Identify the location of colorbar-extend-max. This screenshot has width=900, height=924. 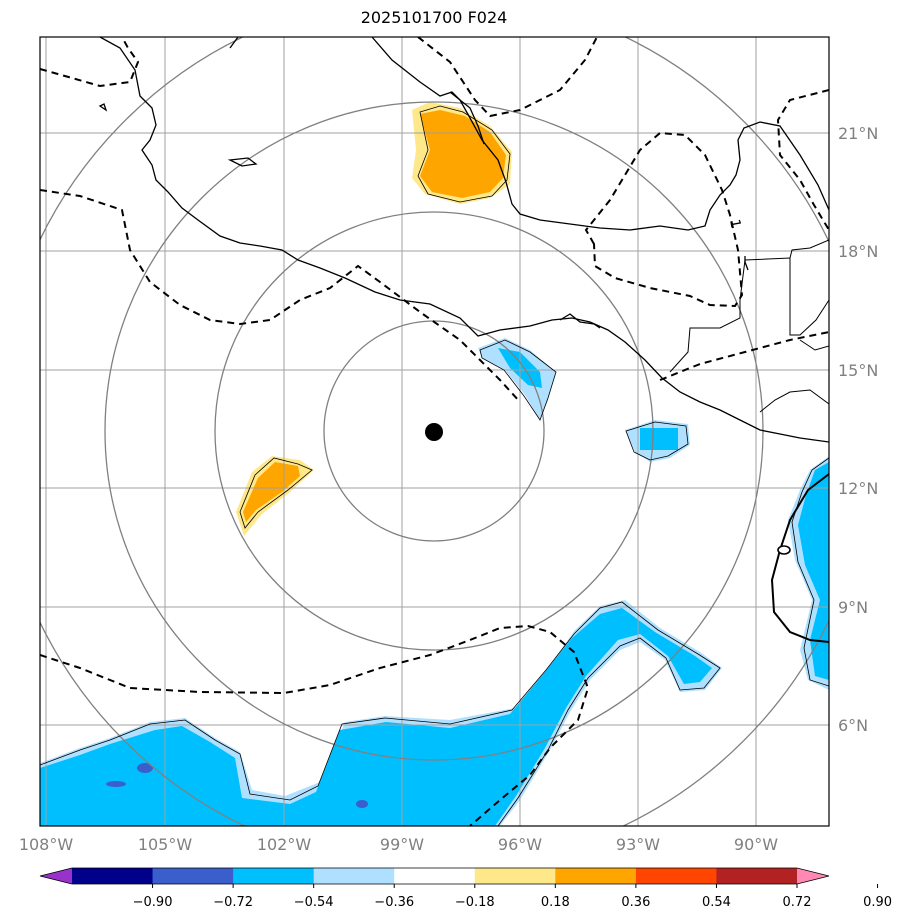
(813, 876).